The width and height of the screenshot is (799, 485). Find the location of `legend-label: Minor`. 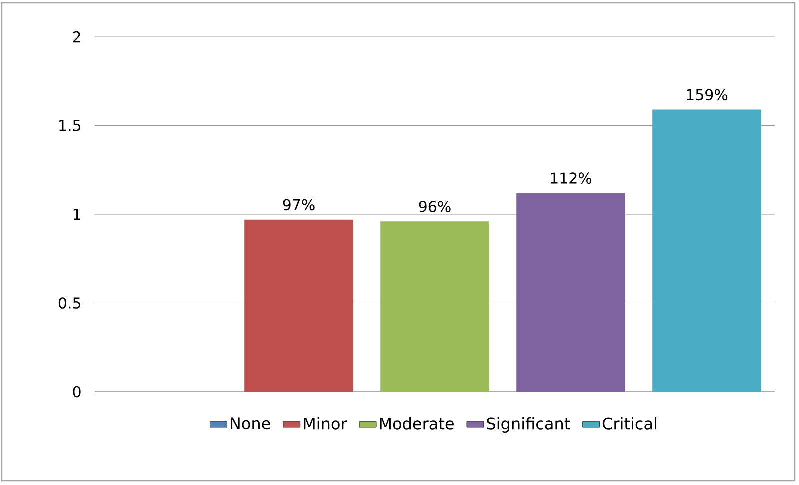

legend-label: Minor is located at coordinates (326, 423).